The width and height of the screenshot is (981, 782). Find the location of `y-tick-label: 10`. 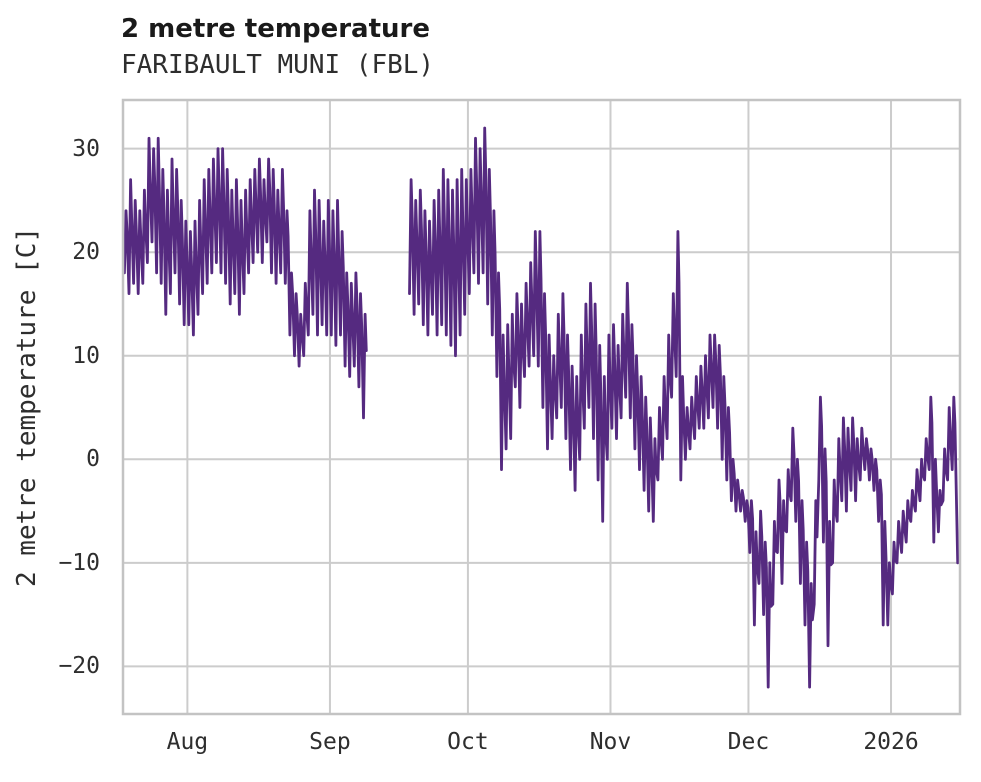

y-tick-label: 10 is located at coordinates (86, 355).